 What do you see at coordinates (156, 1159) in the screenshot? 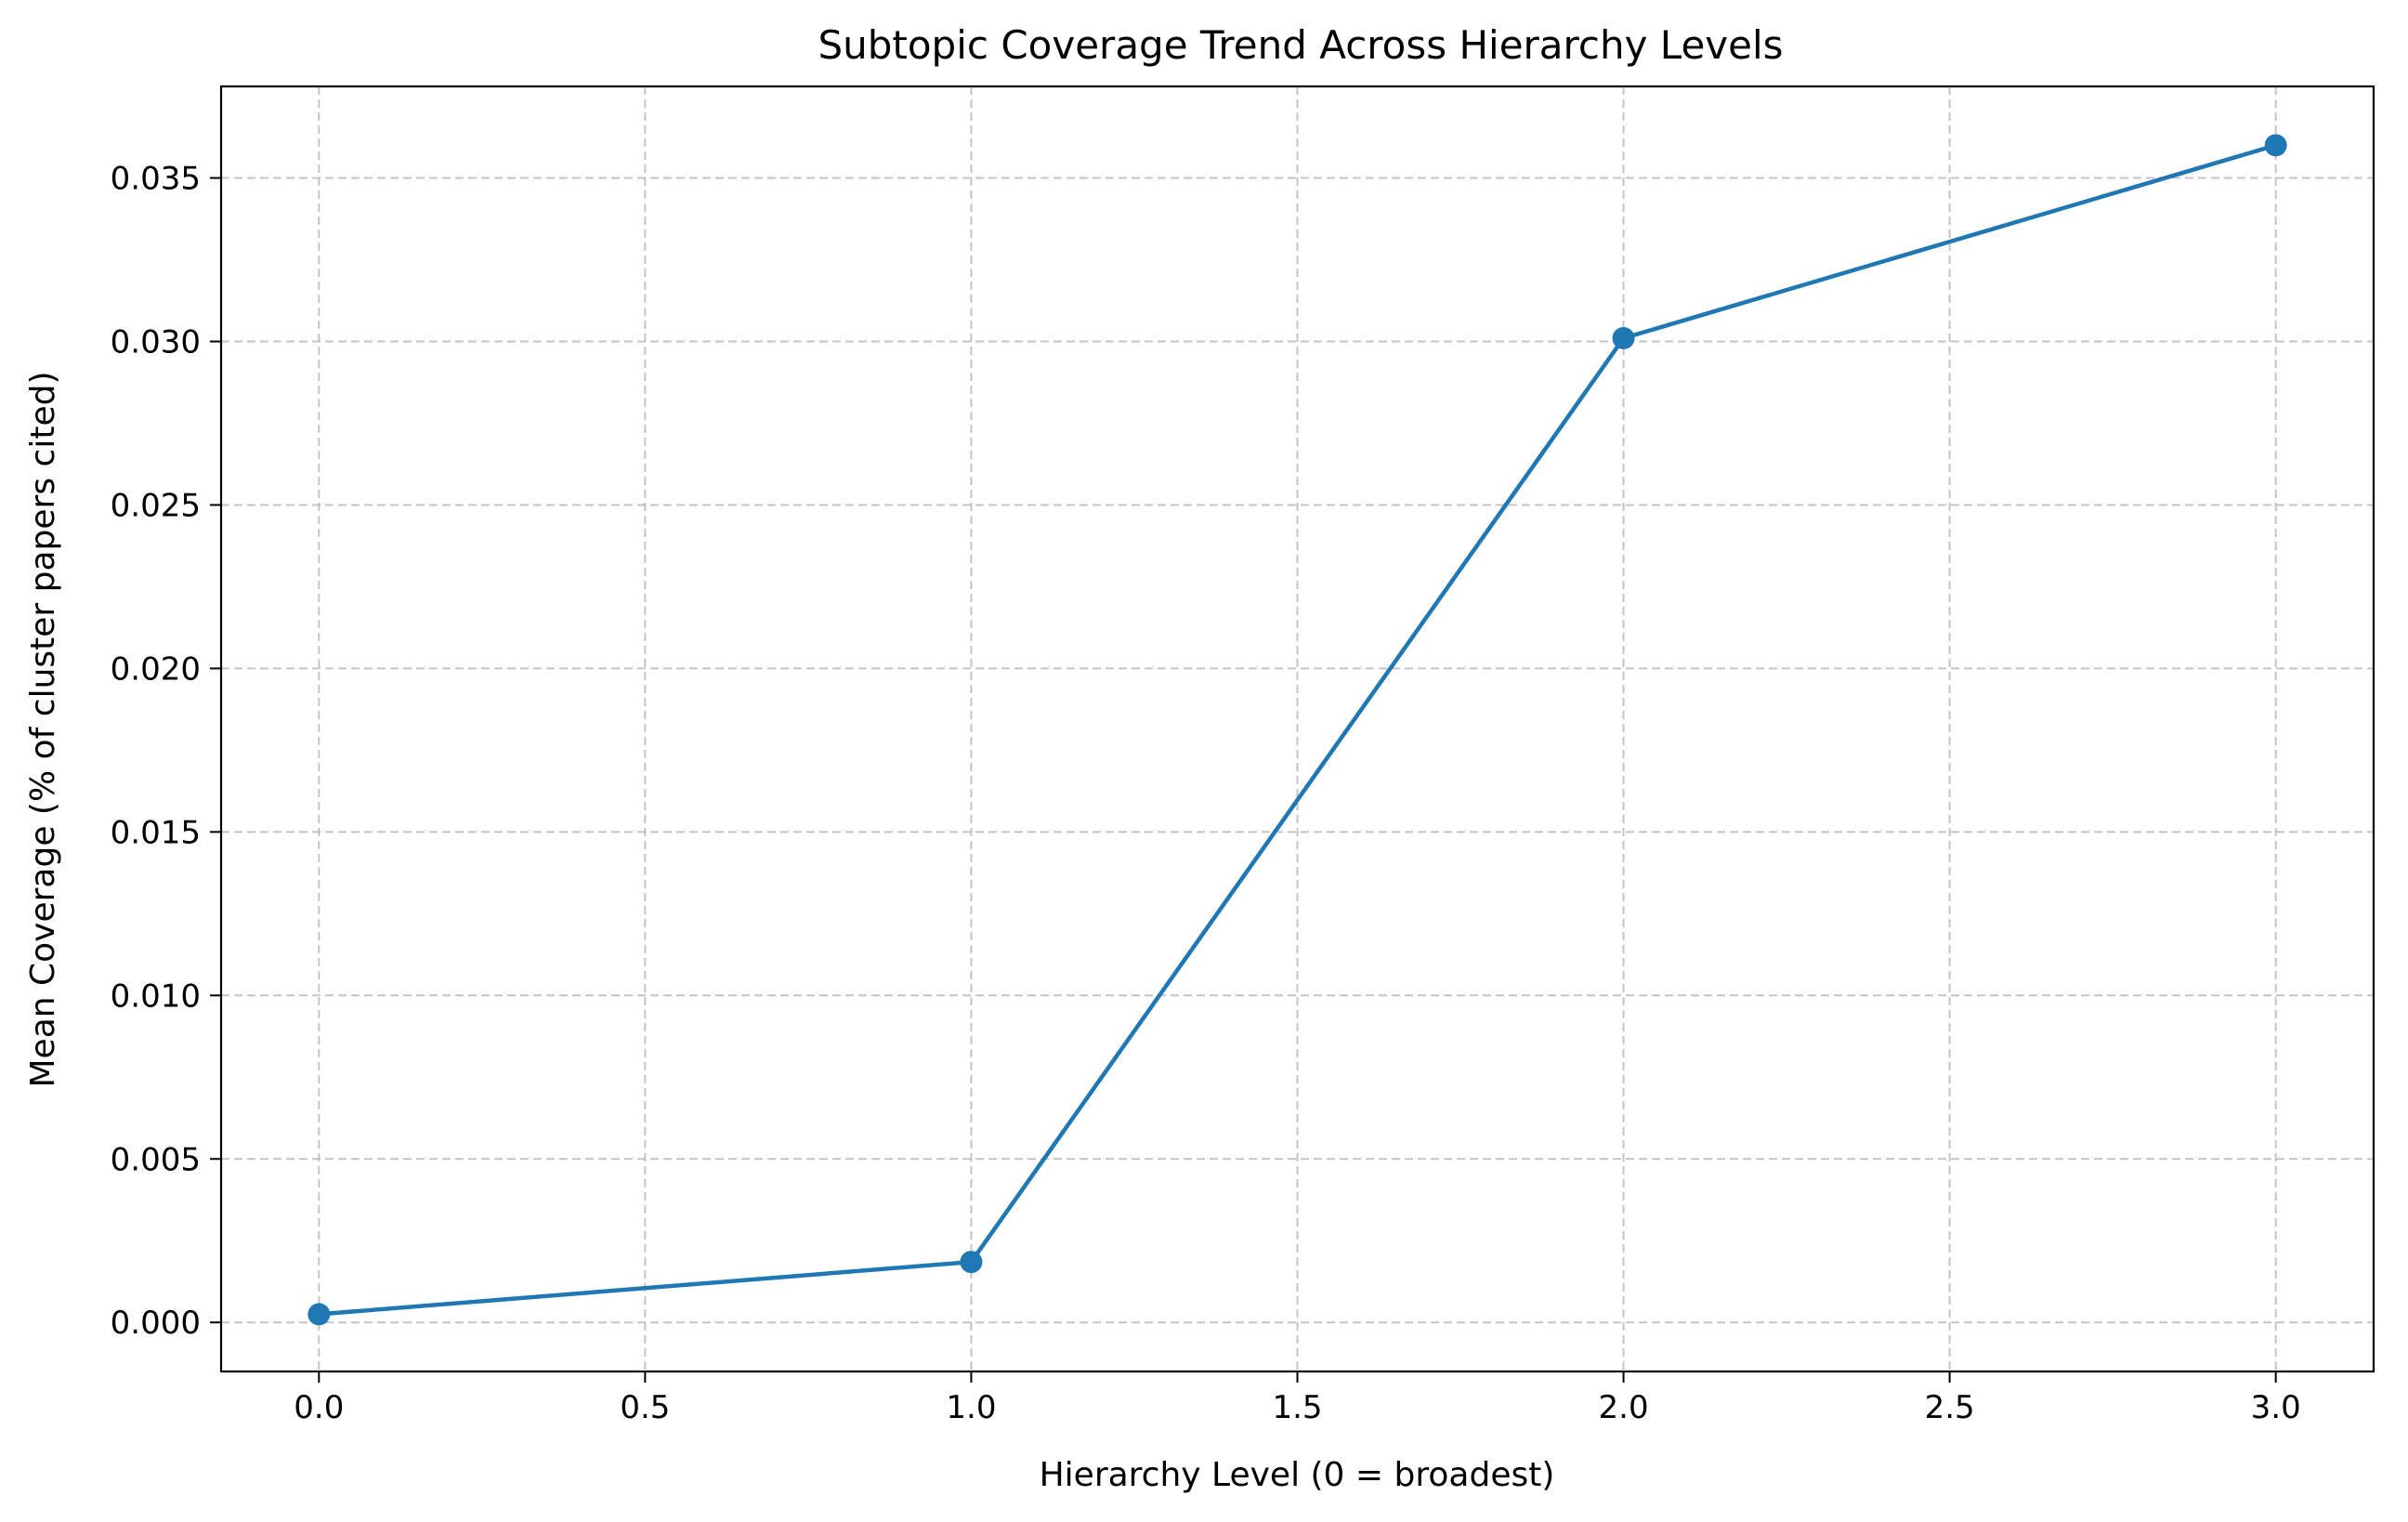
I see `y-tick-label: 0.005` at bounding box center [156, 1159].